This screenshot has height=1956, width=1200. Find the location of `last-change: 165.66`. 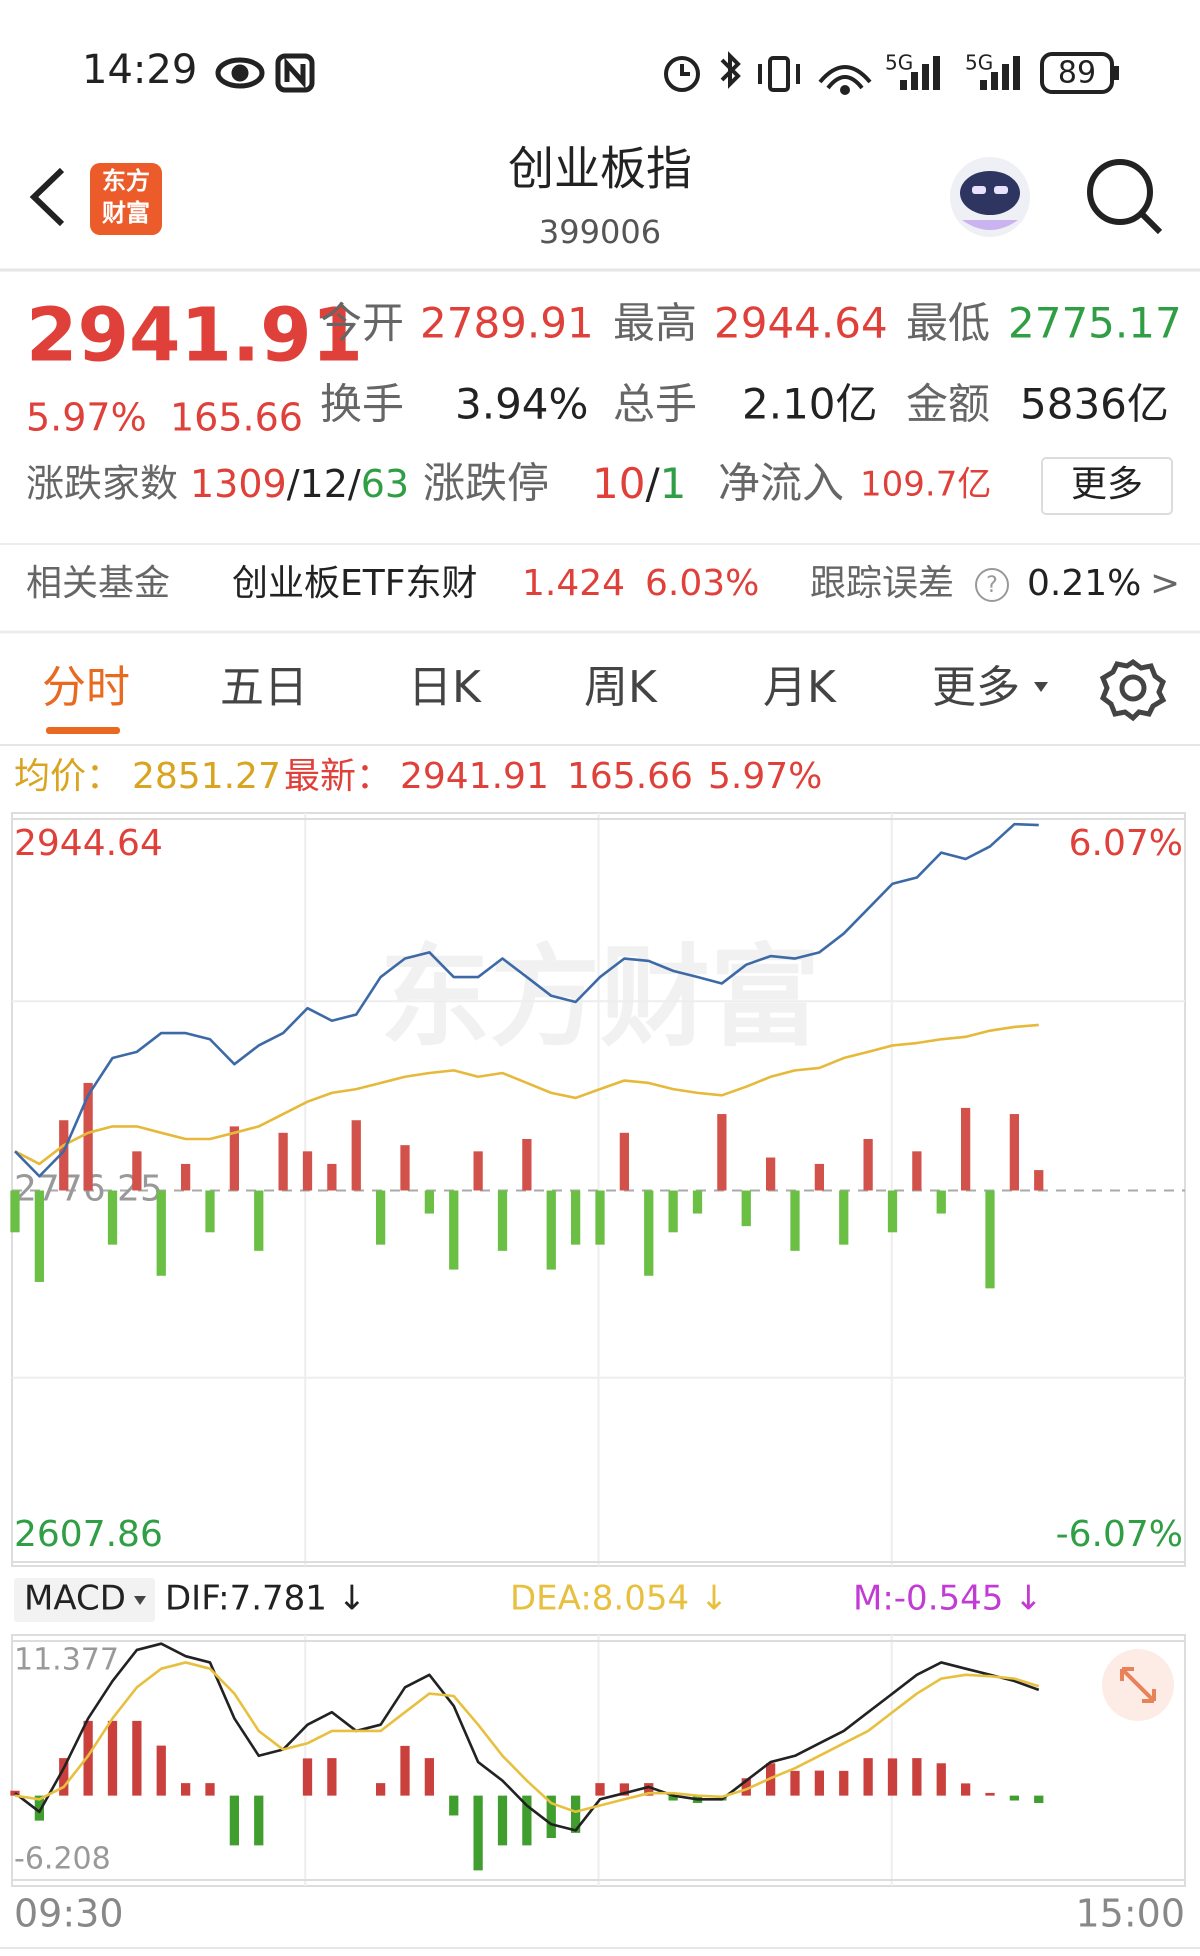

last-change: 165.66 is located at coordinates (630, 776).